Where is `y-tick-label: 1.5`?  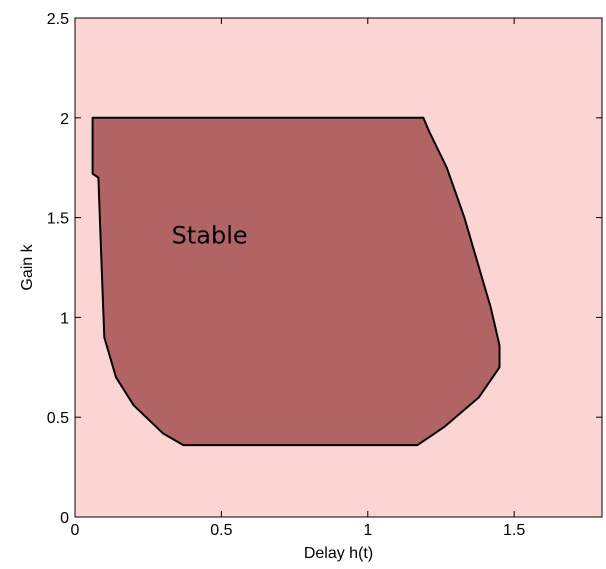
y-tick-label: 1.5 is located at coordinates (58, 219).